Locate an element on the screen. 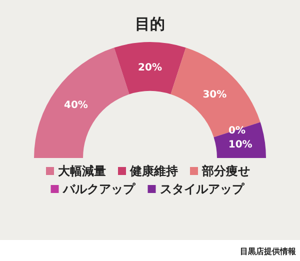 This screenshot has width=300, height=261. data-label: 20% is located at coordinates (150, 68).